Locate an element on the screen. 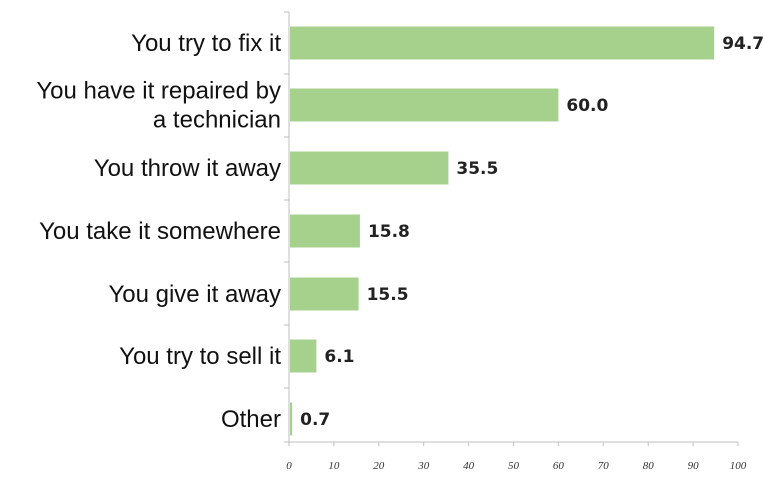  x-tick-label: 40 is located at coordinates (469, 466).